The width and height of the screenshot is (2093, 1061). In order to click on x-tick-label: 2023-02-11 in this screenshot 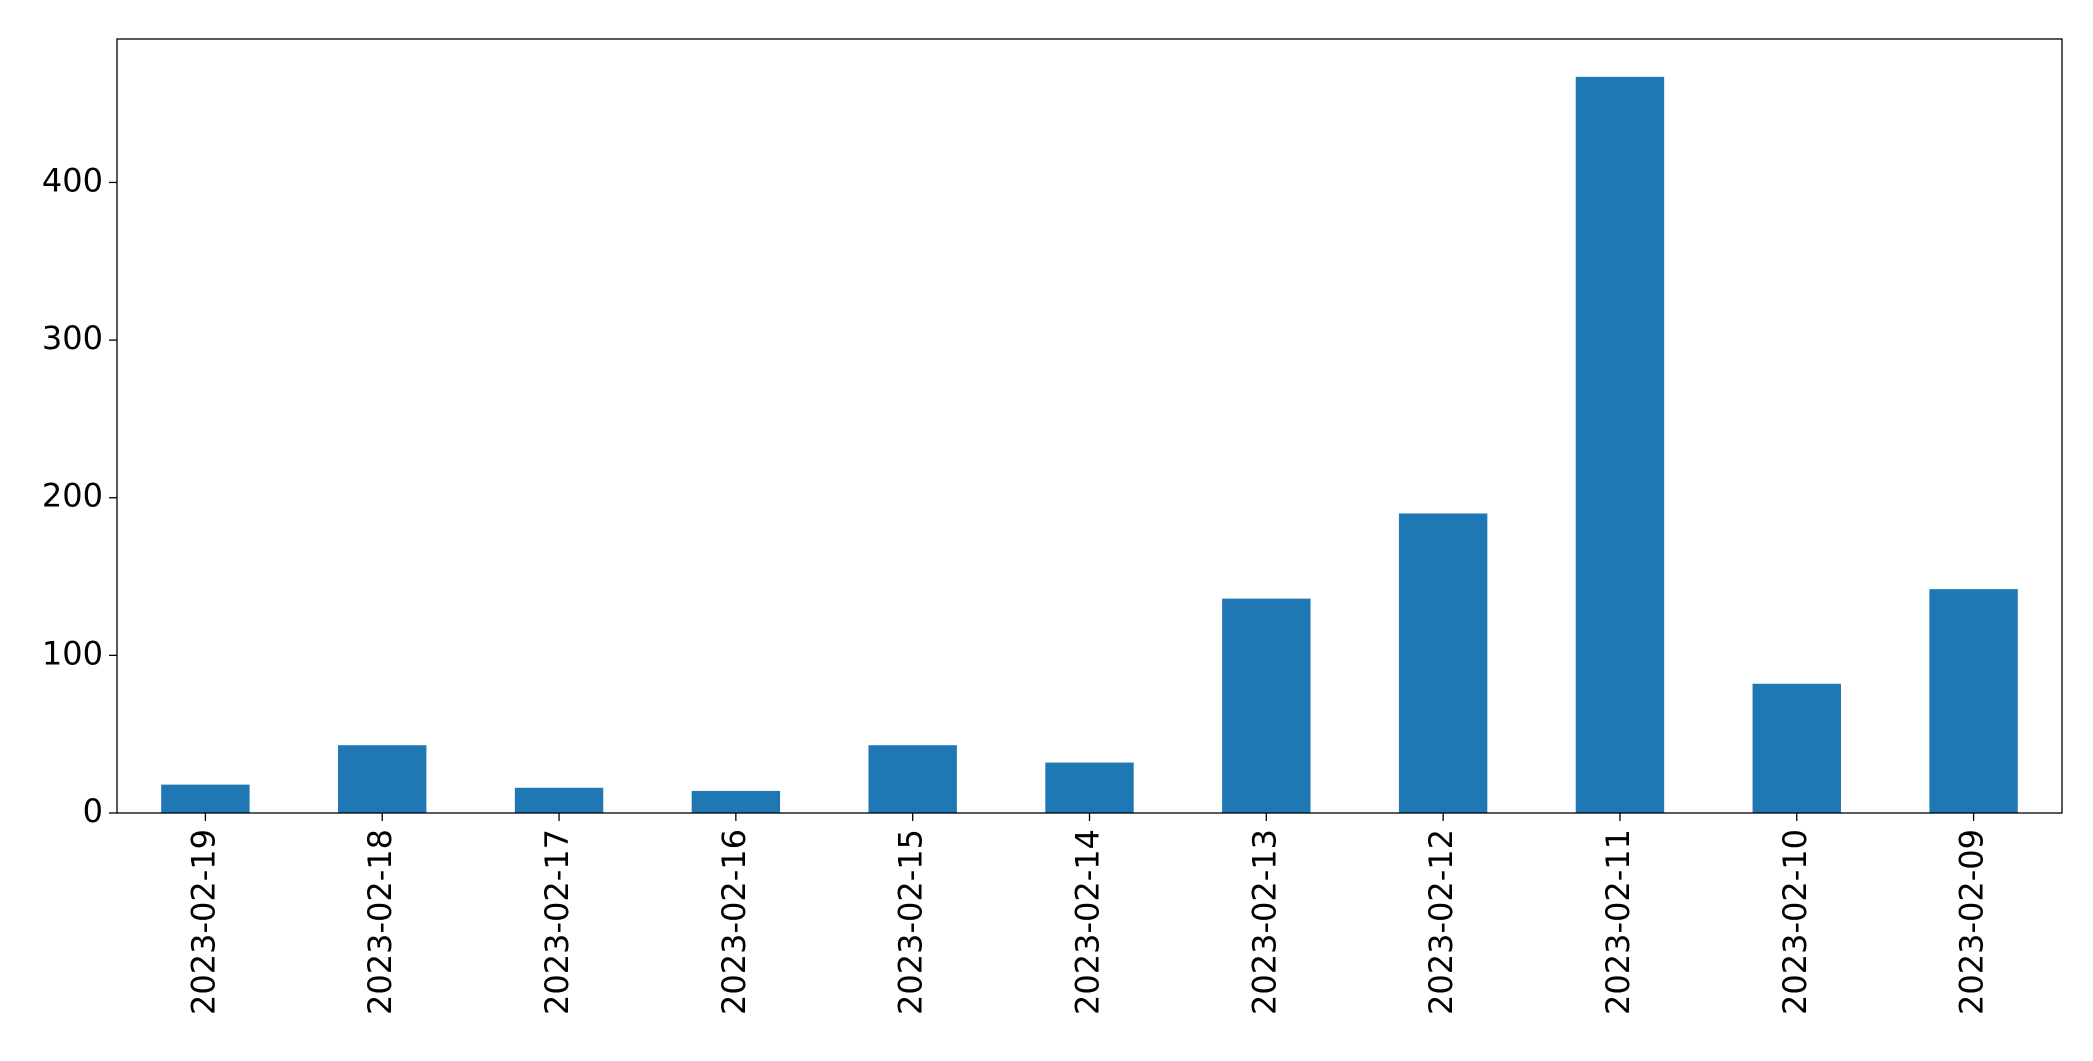, I will do `click(1618, 922)`.